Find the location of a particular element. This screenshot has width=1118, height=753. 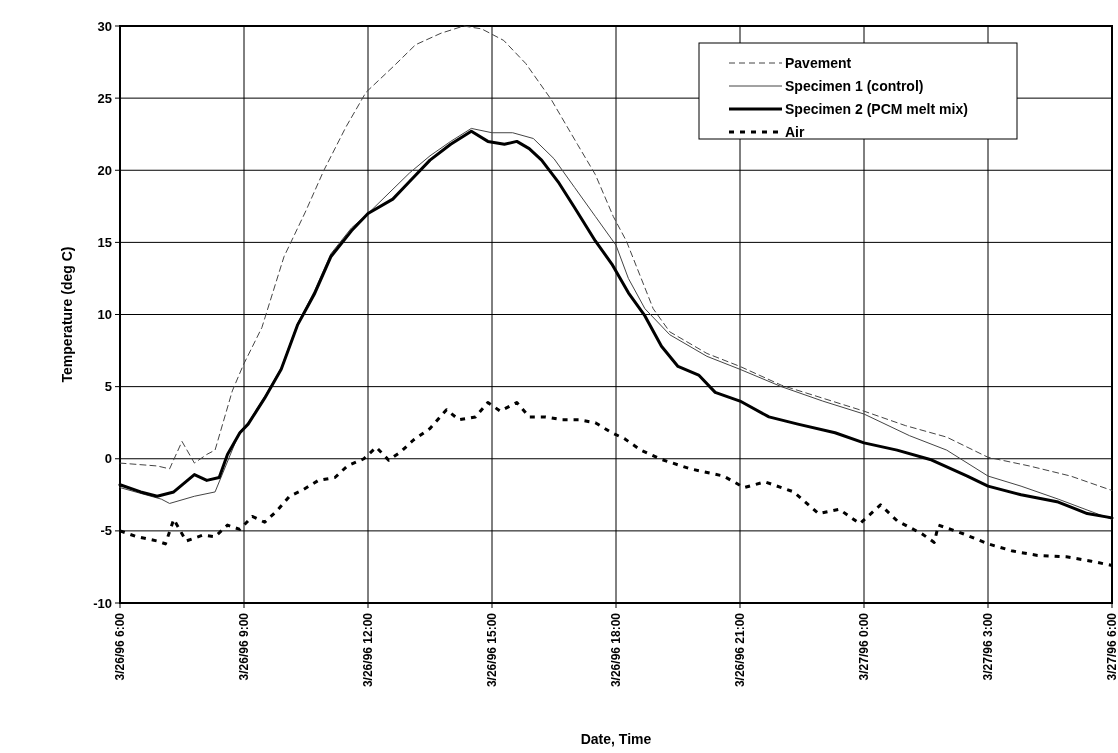

y-tick-label: -10 is located at coordinates (102, 603).